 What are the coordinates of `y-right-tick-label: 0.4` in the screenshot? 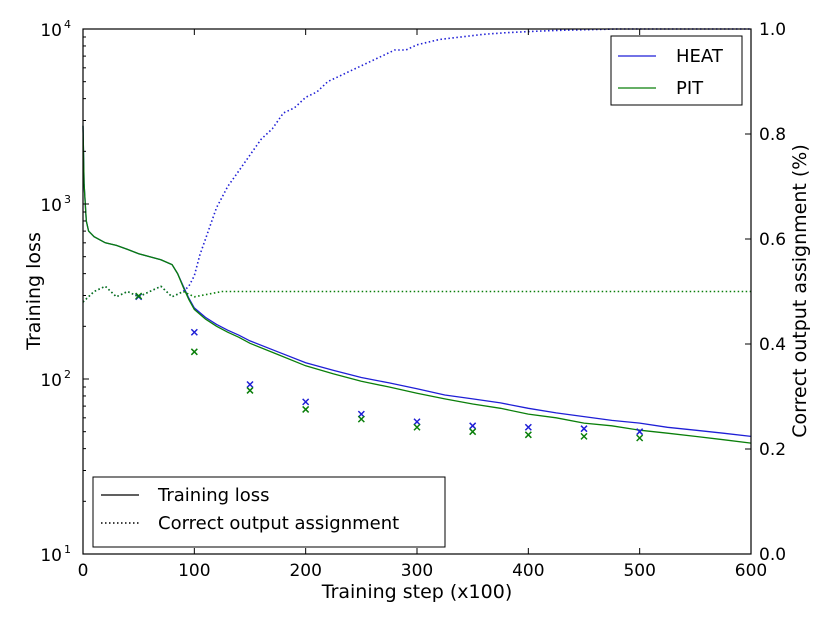 It's located at (772, 345).